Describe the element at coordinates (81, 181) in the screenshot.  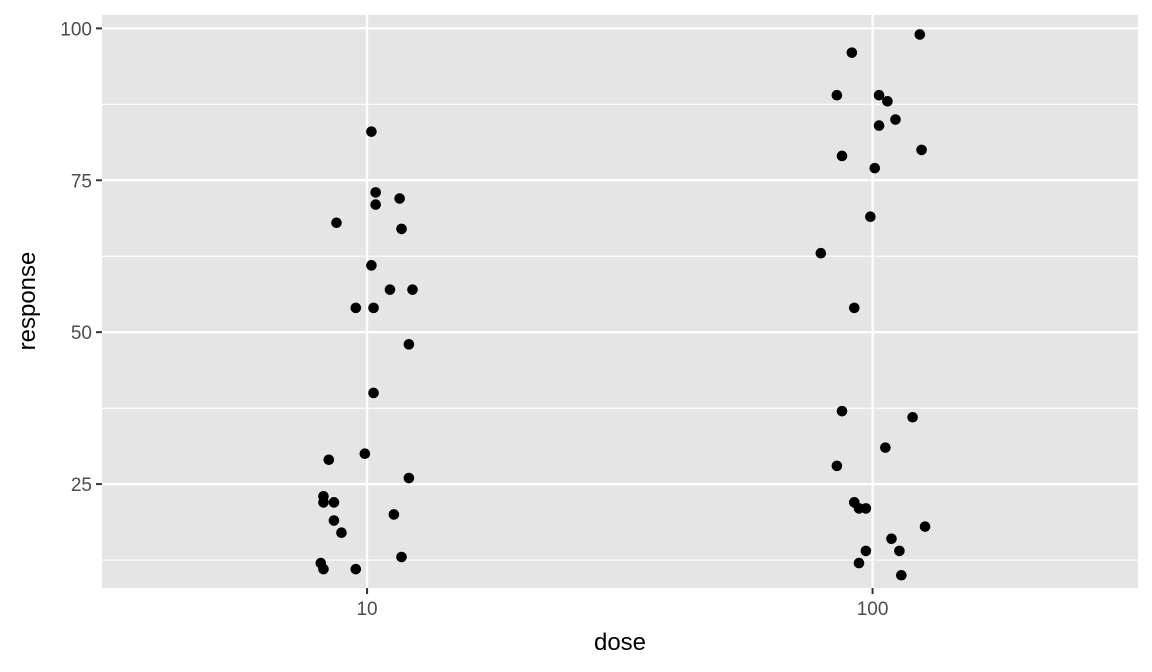
I see `y-tick-label: 75` at that location.